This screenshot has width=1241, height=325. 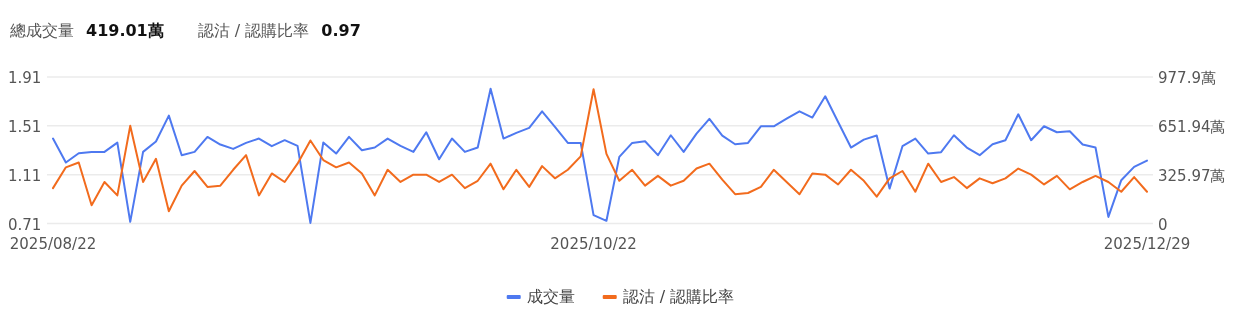 What do you see at coordinates (25, 126) in the screenshot?
I see `y-tick-label: 1.51` at bounding box center [25, 126].